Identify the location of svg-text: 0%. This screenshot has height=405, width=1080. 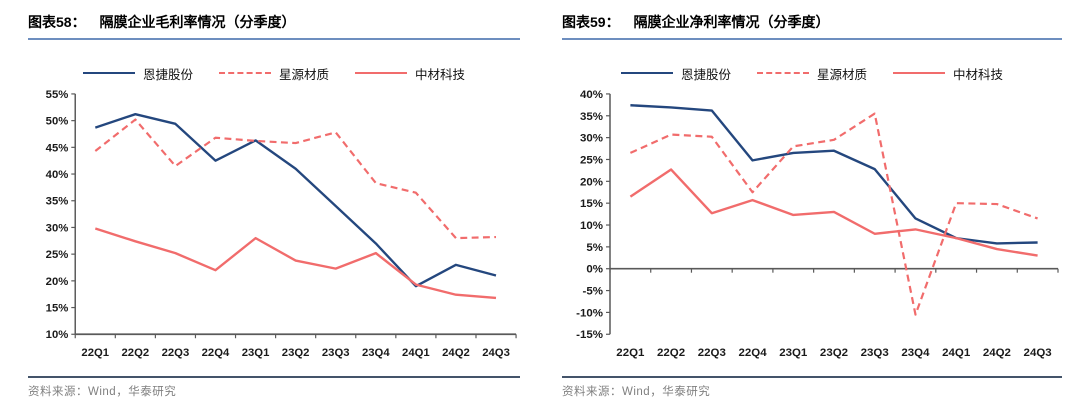
(594, 270).